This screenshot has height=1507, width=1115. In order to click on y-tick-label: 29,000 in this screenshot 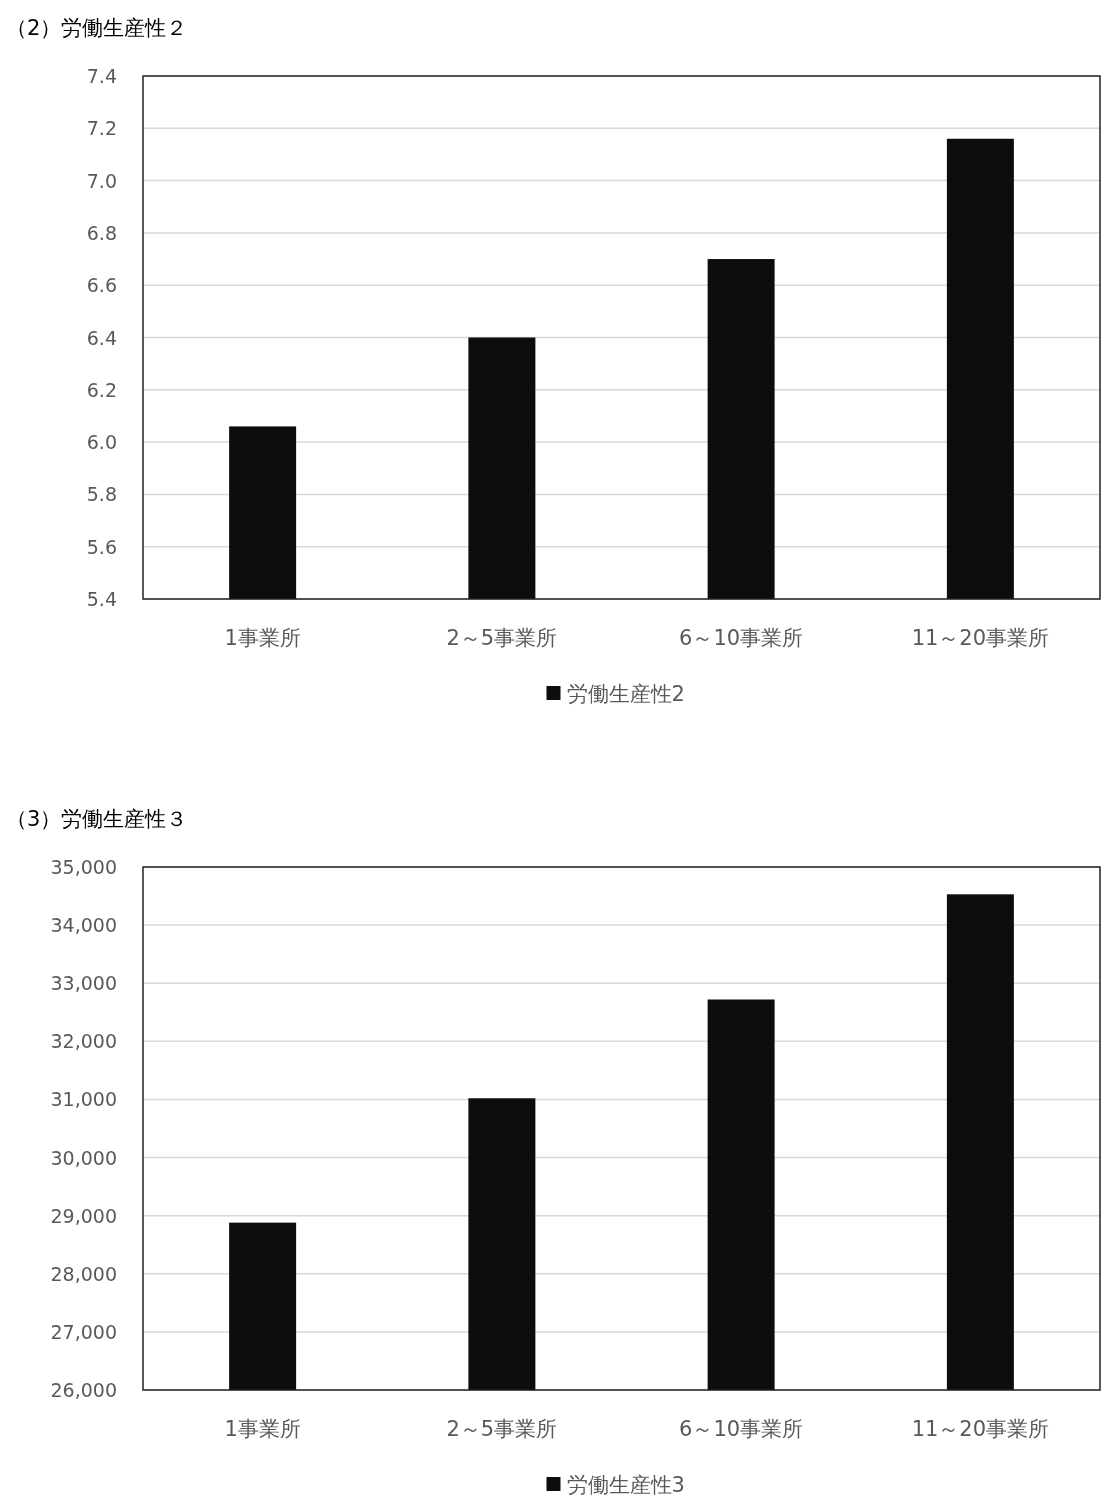, I will do `click(83, 1215)`.